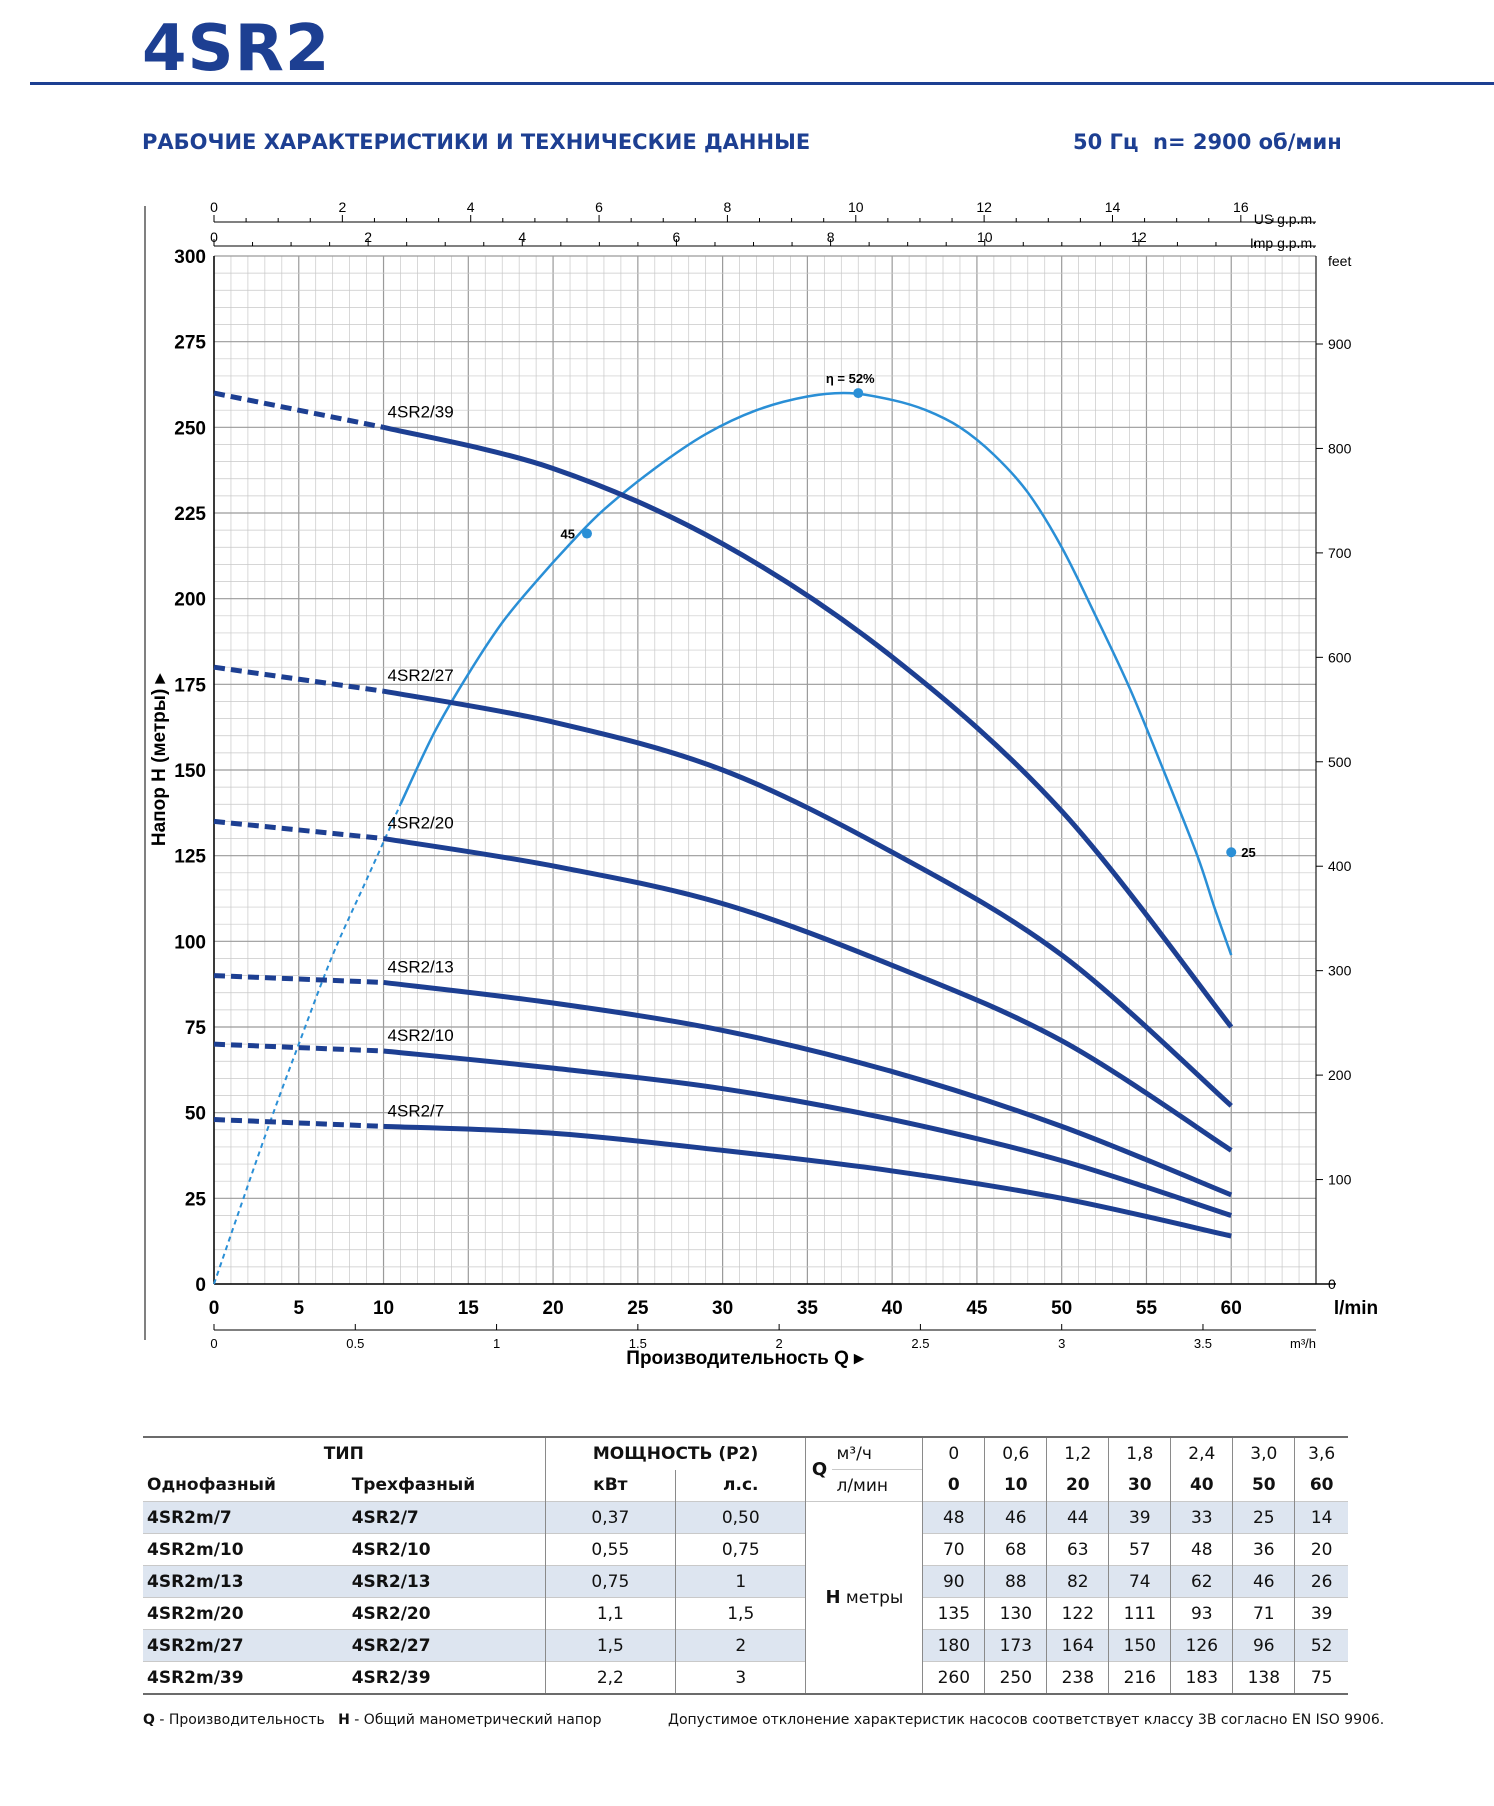 This screenshot has width=1494, height=1806. What do you see at coordinates (190, 771) in the screenshot?
I see `y-tick-label: 150` at bounding box center [190, 771].